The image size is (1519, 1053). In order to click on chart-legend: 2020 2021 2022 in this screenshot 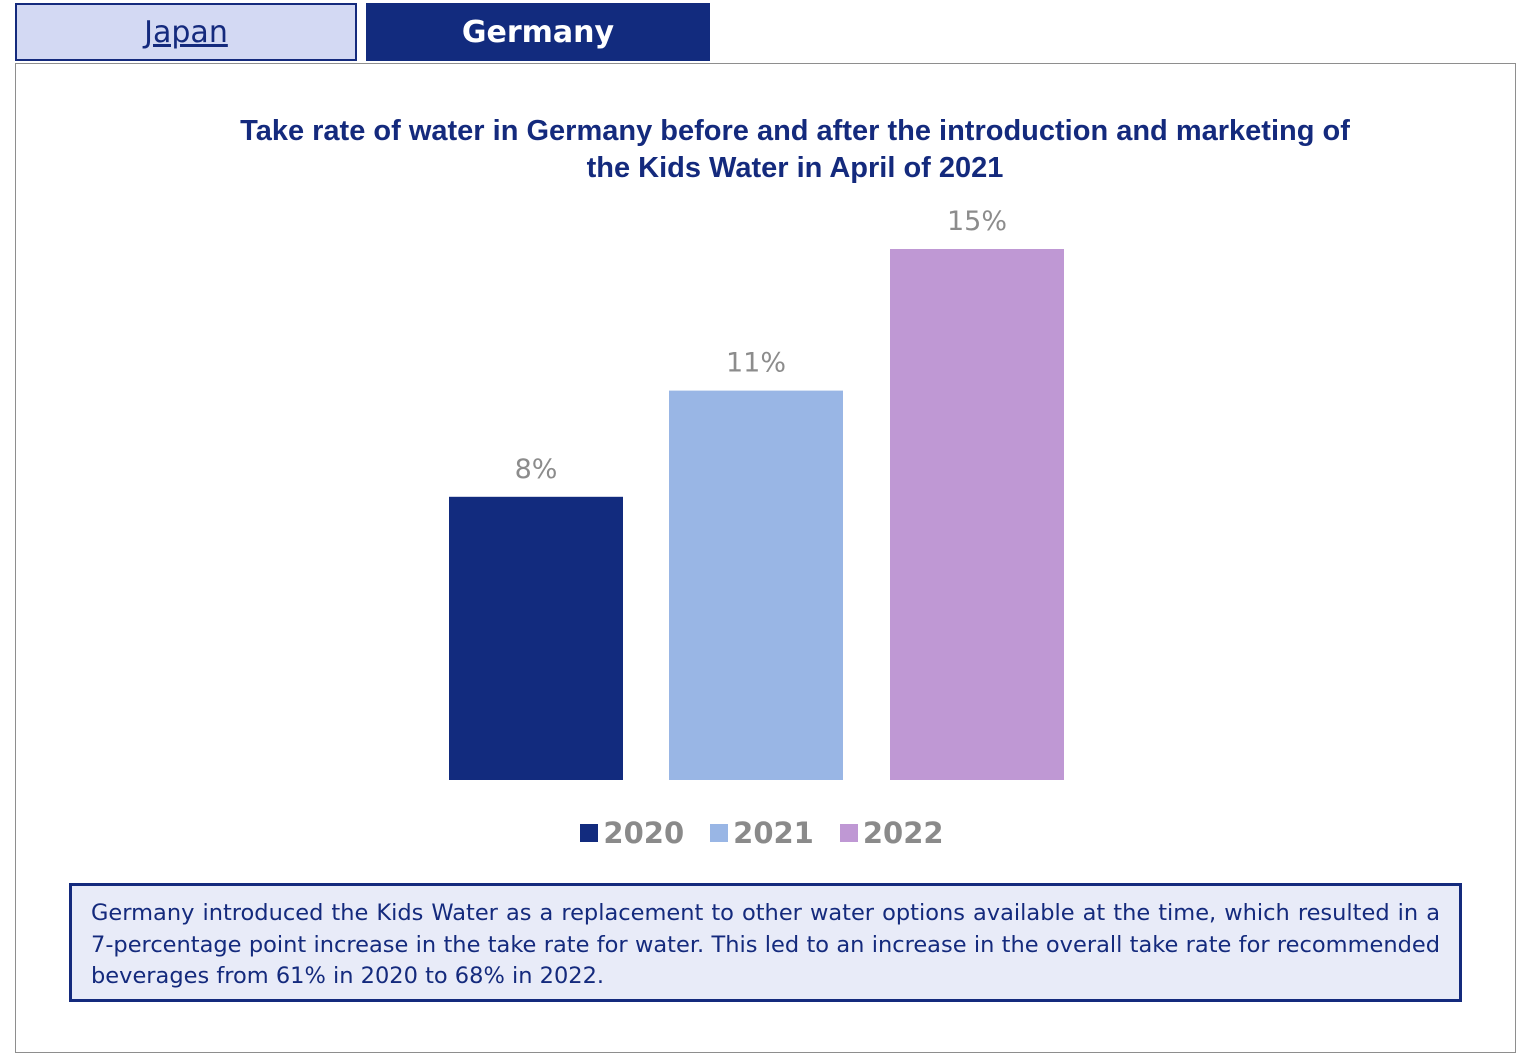, I will do `click(759, 833)`.